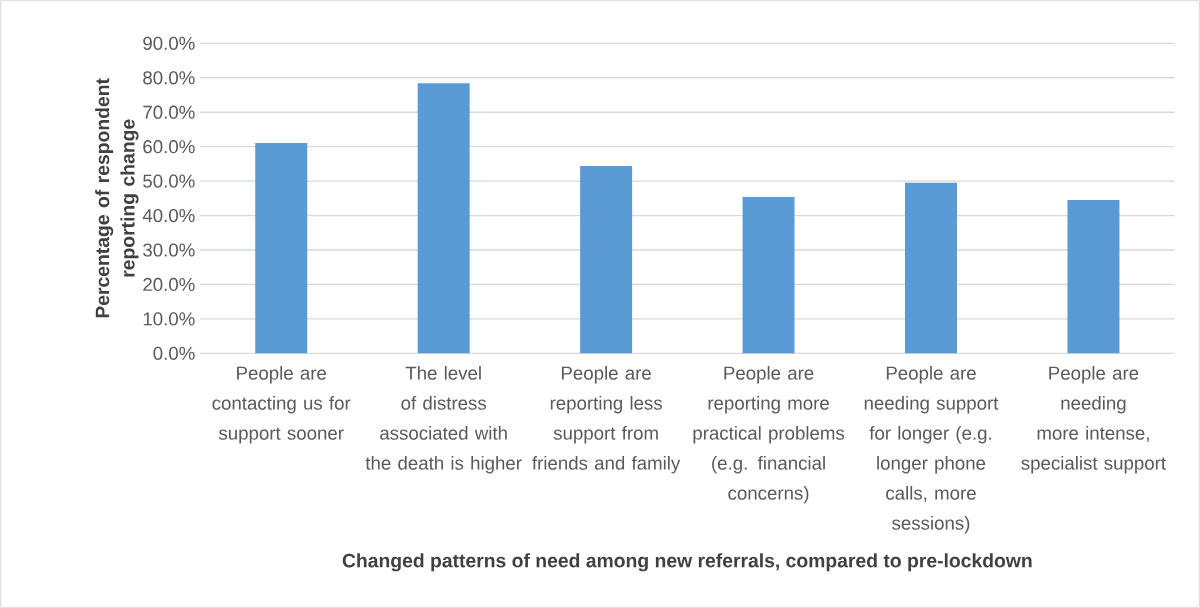 The width and height of the screenshot is (1200, 608). Describe the element at coordinates (169, 250) in the screenshot. I see `y-tick-label: 30.0%` at that location.